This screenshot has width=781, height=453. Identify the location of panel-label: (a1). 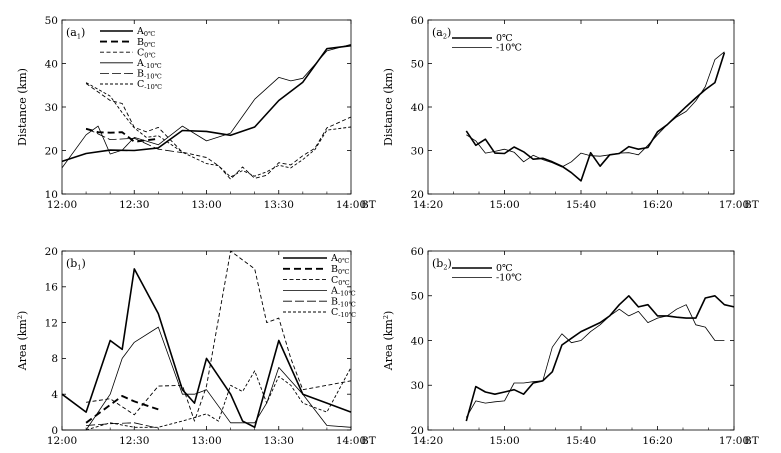
(75, 33).